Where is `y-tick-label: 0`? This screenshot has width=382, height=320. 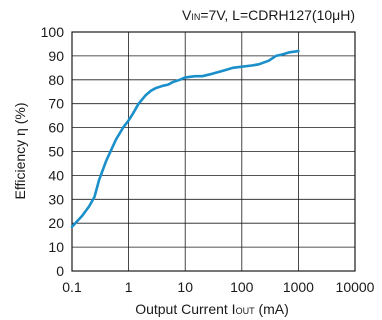
y-tick-label: 0 is located at coordinates (60, 271).